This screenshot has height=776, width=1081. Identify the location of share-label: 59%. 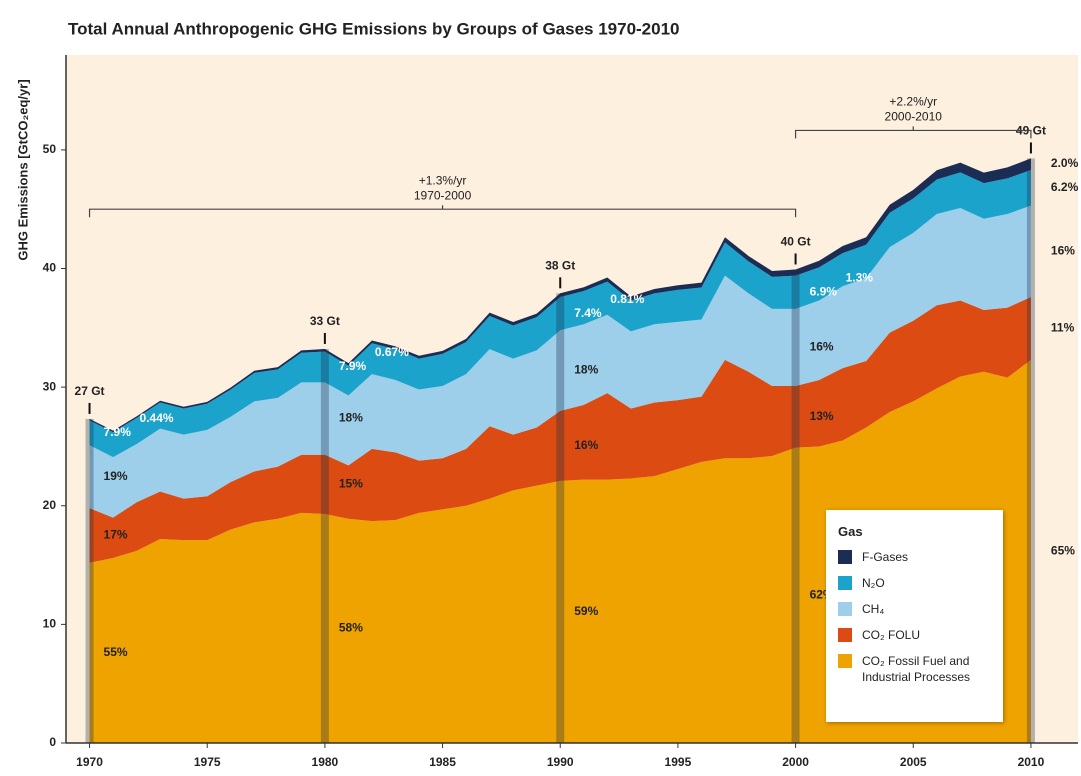
(586, 611).